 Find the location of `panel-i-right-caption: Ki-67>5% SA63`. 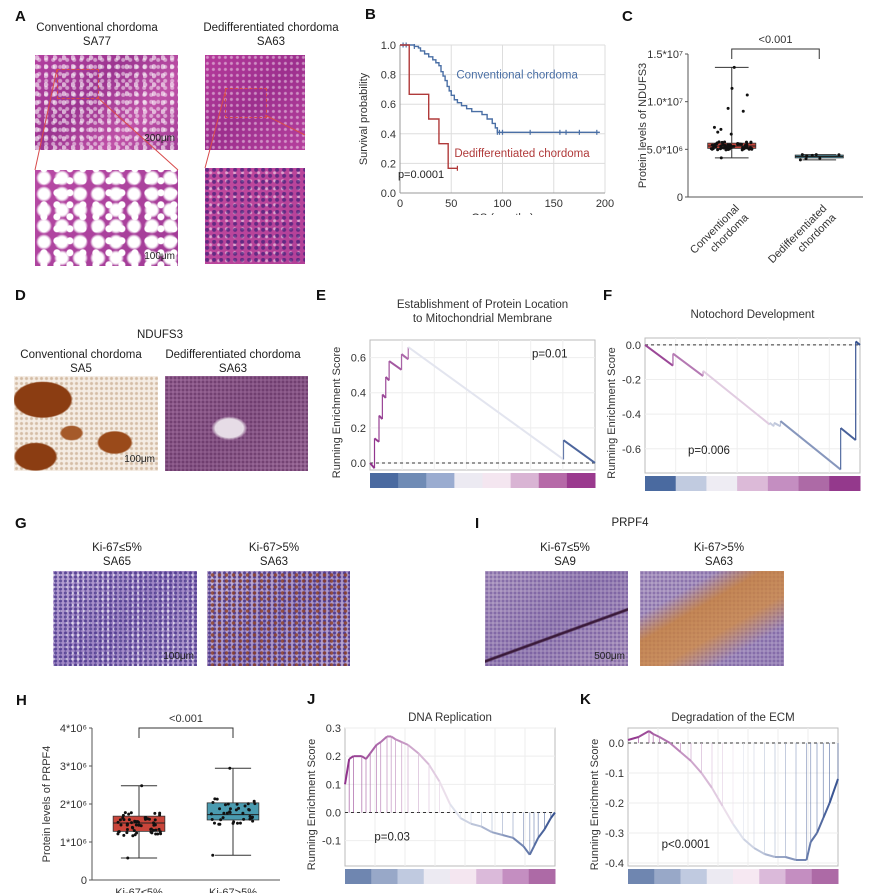

panel-i-right-caption: Ki-67>5% SA63 is located at coordinates (719, 555).